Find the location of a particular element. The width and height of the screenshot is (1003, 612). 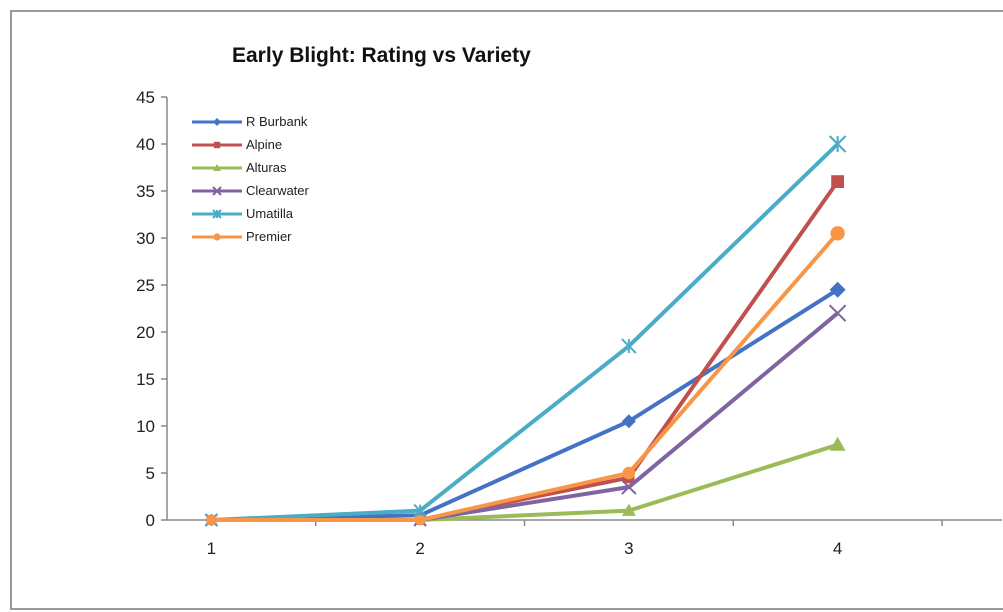

legend-item: Alpine is located at coordinates (237, 144).